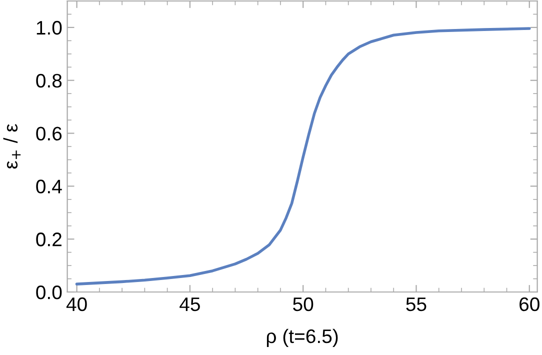  Describe the element at coordinates (49, 81) in the screenshot. I see `y-tick-label: 0.8` at that location.